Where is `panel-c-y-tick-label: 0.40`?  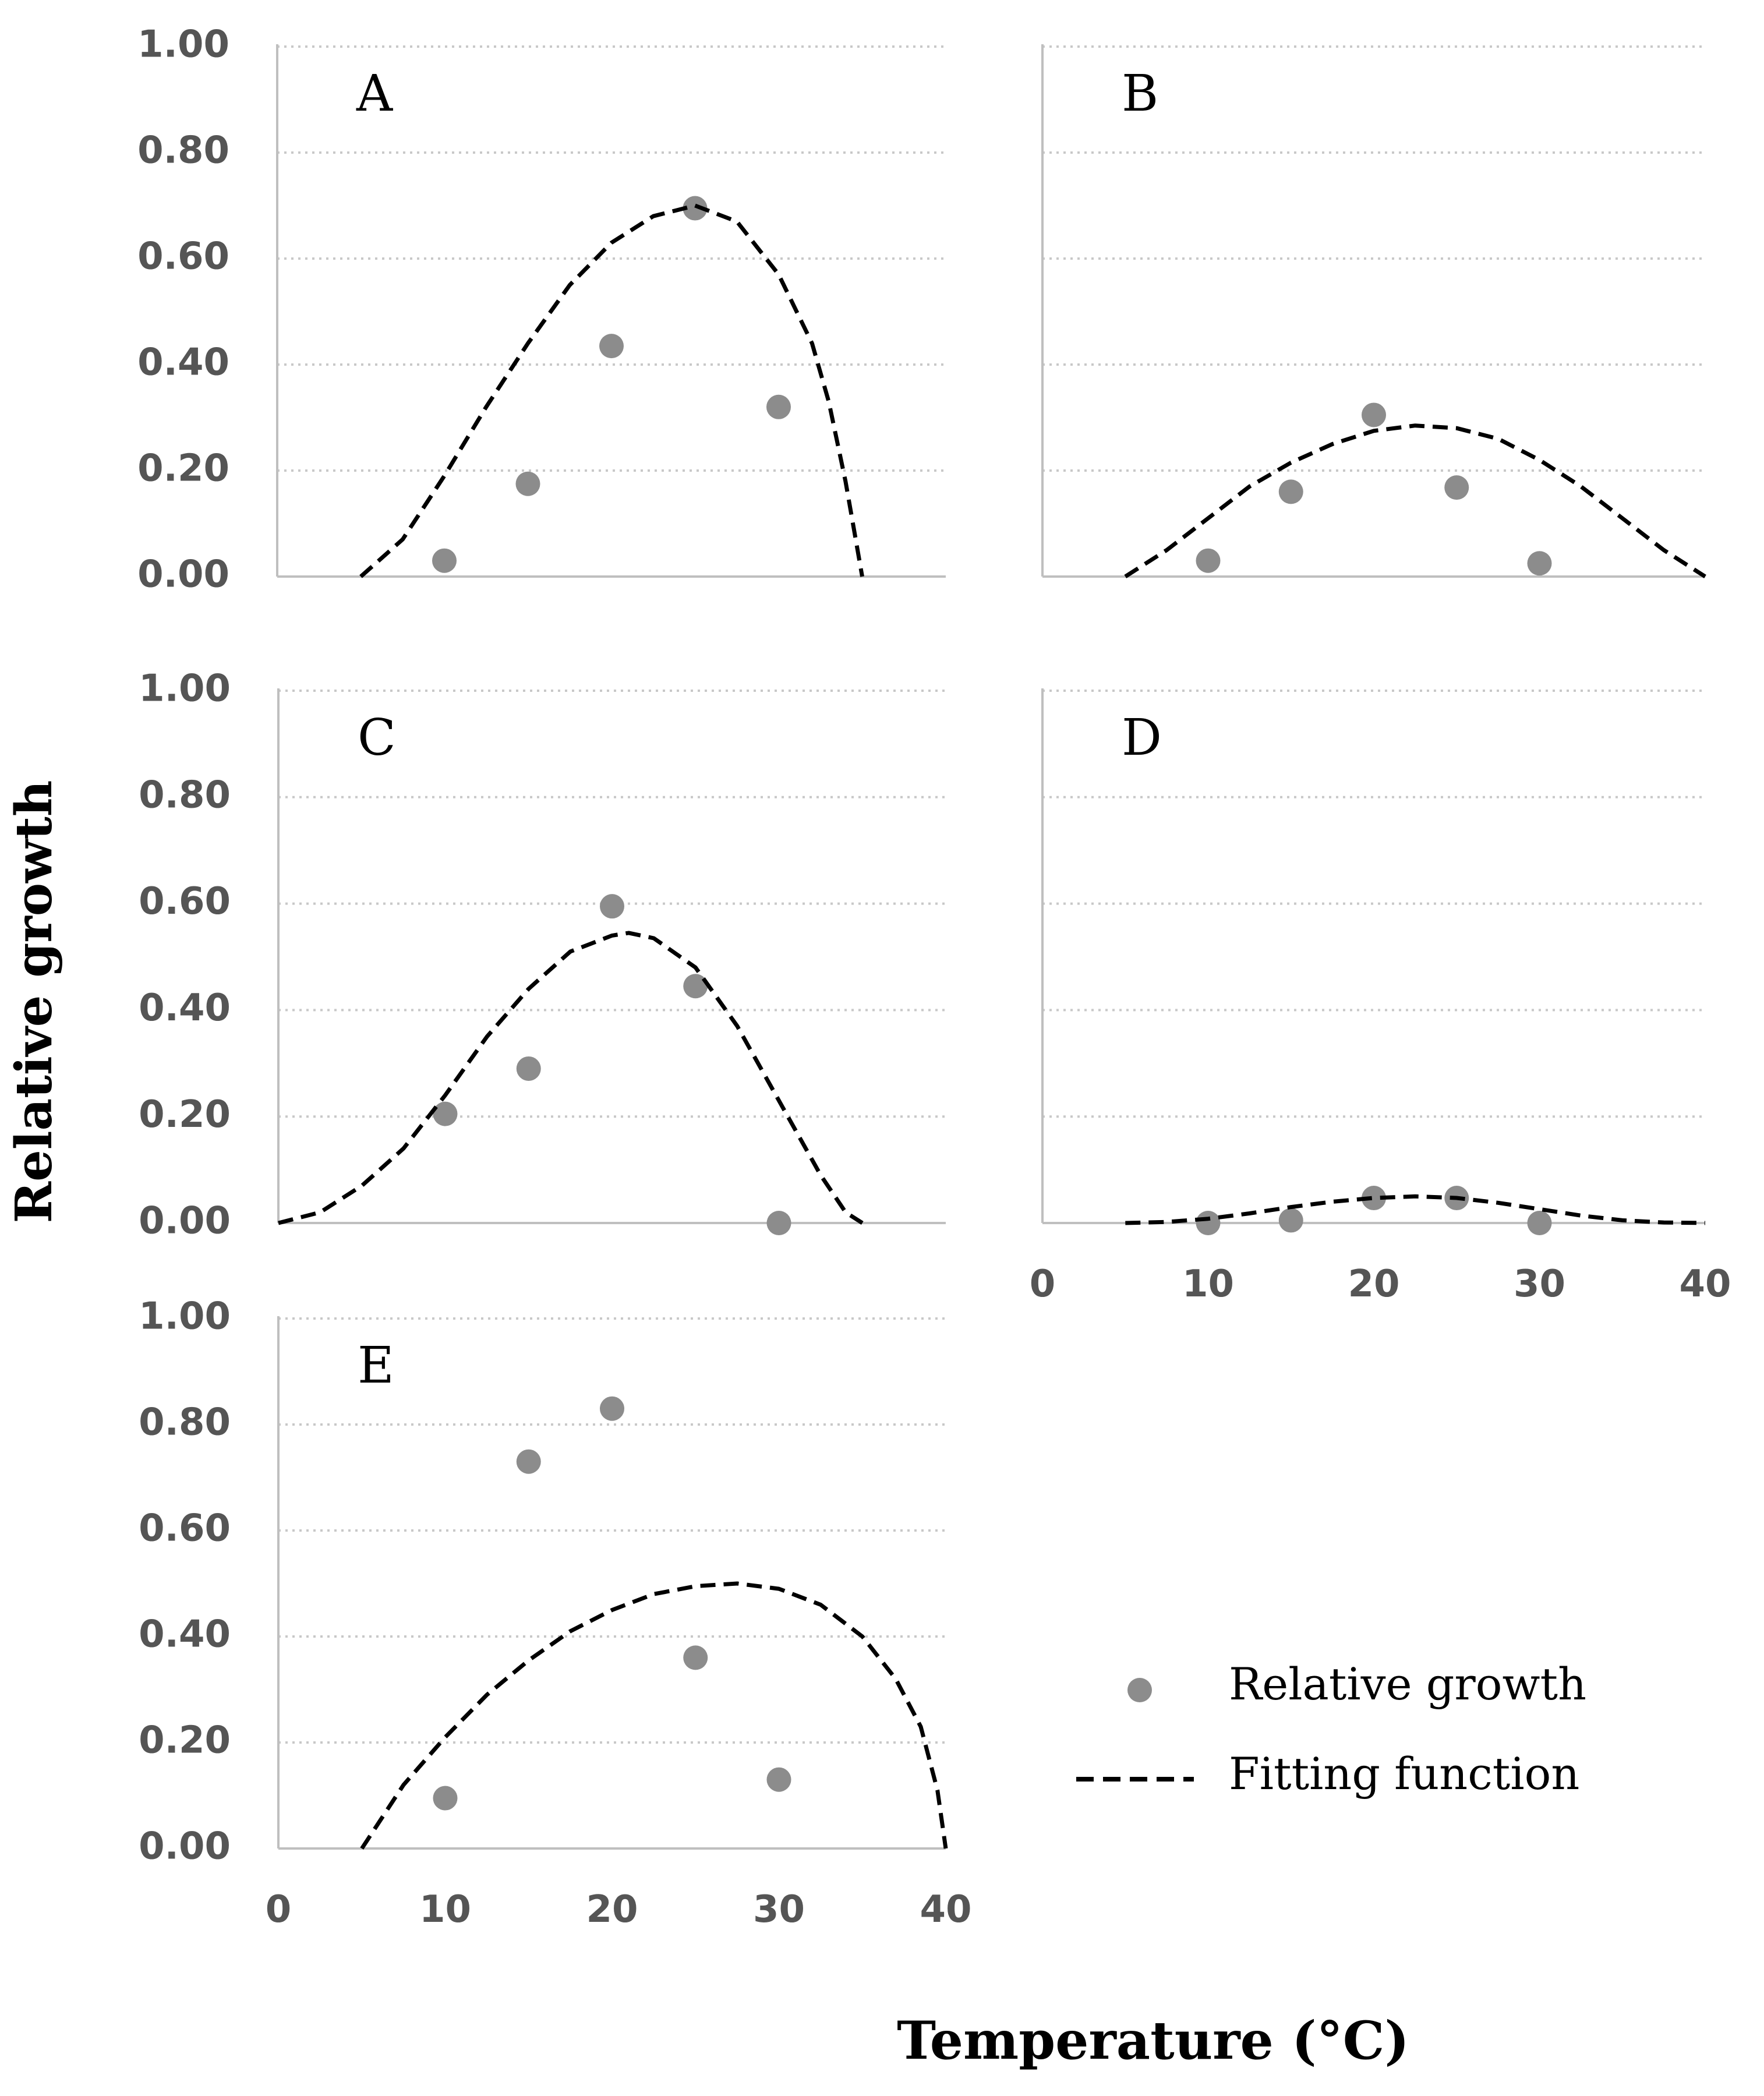 panel-c-y-tick-label: 0.40 is located at coordinates (185, 1008).